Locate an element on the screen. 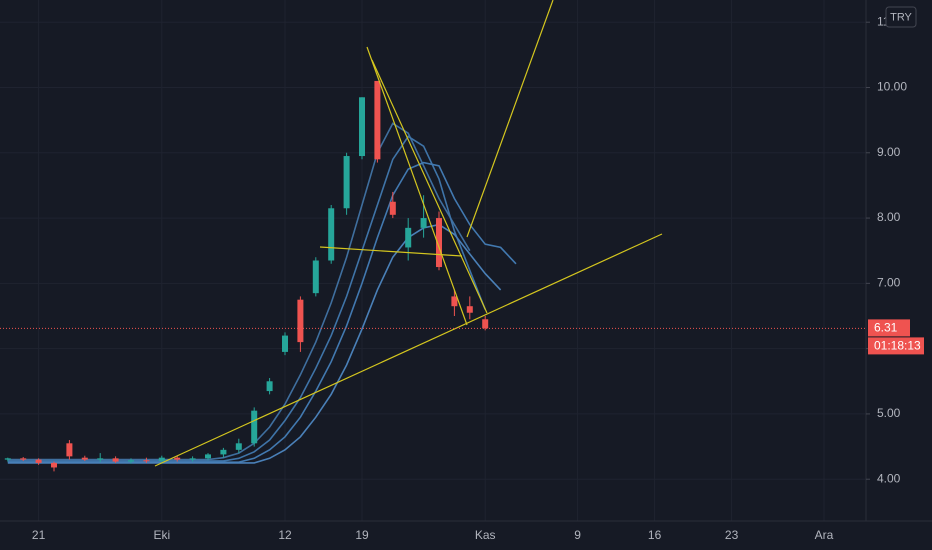 The height and width of the screenshot is (550, 932). x-tick-label: 16 is located at coordinates (655, 535).